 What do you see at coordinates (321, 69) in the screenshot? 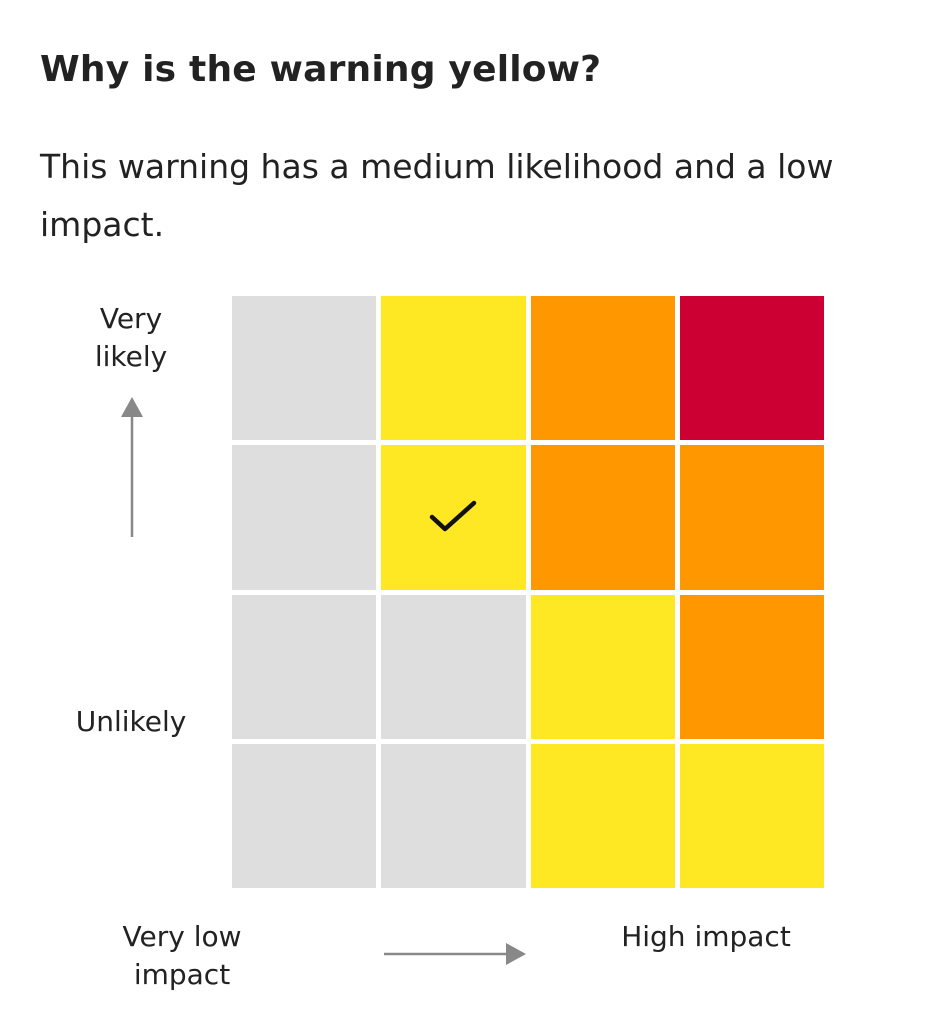
I see `page-title: Why is the warning yellow?` at bounding box center [321, 69].